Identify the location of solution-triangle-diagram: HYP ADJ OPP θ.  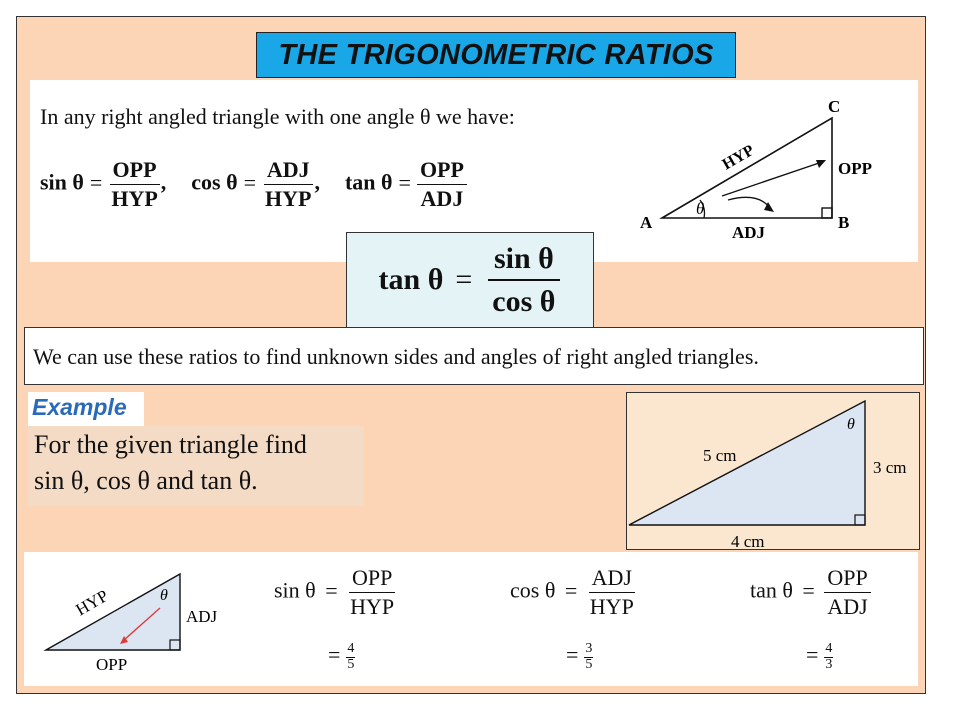
(130, 623).